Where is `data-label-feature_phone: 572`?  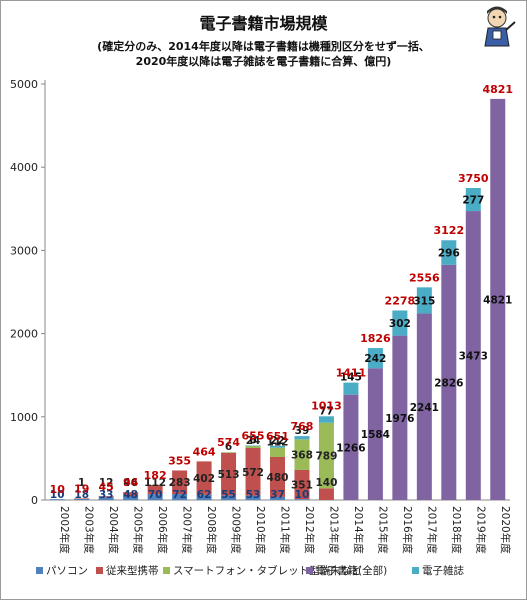
data-label-feature_phone: 572 is located at coordinates (253, 473).